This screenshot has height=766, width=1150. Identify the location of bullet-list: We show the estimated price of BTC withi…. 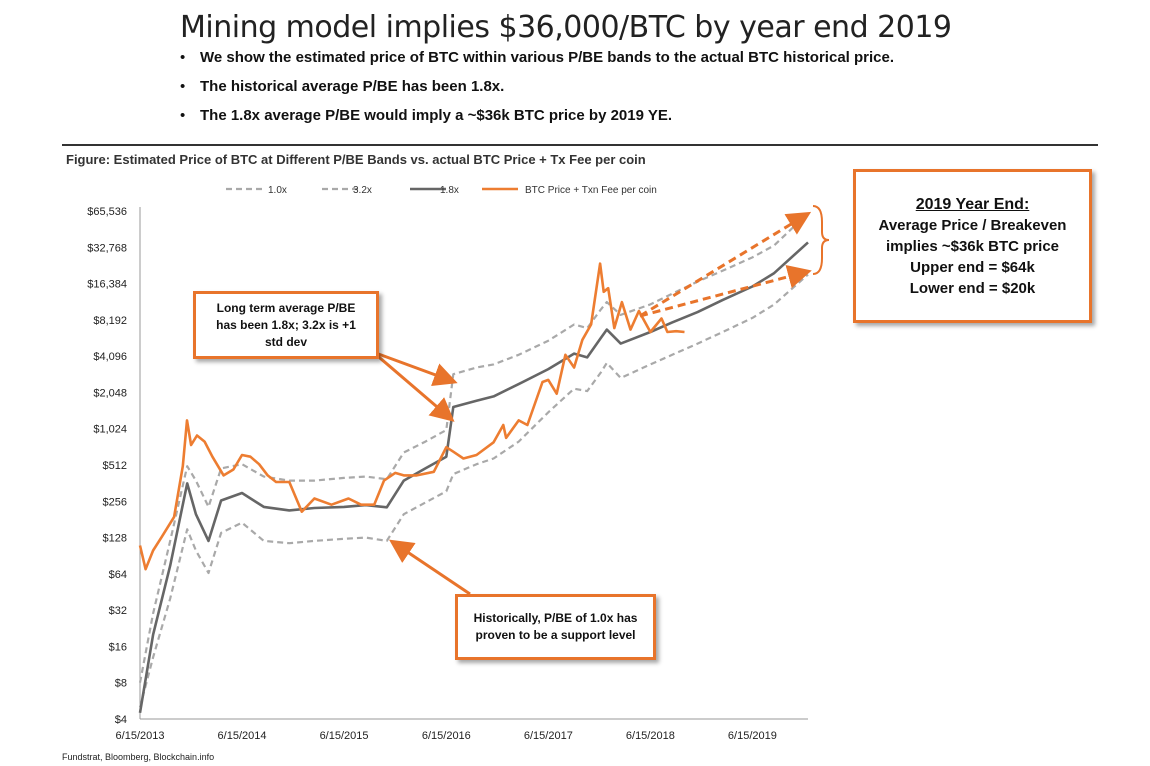
(537, 91).